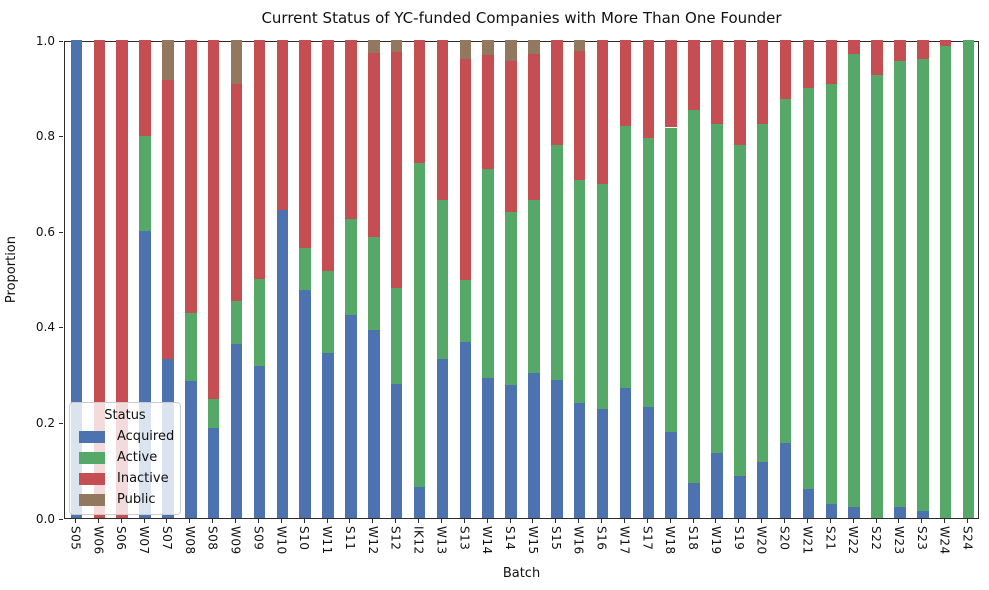 The image size is (989, 590). What do you see at coordinates (693, 538) in the screenshot?
I see `x-tick-label-S18: S18` at bounding box center [693, 538].